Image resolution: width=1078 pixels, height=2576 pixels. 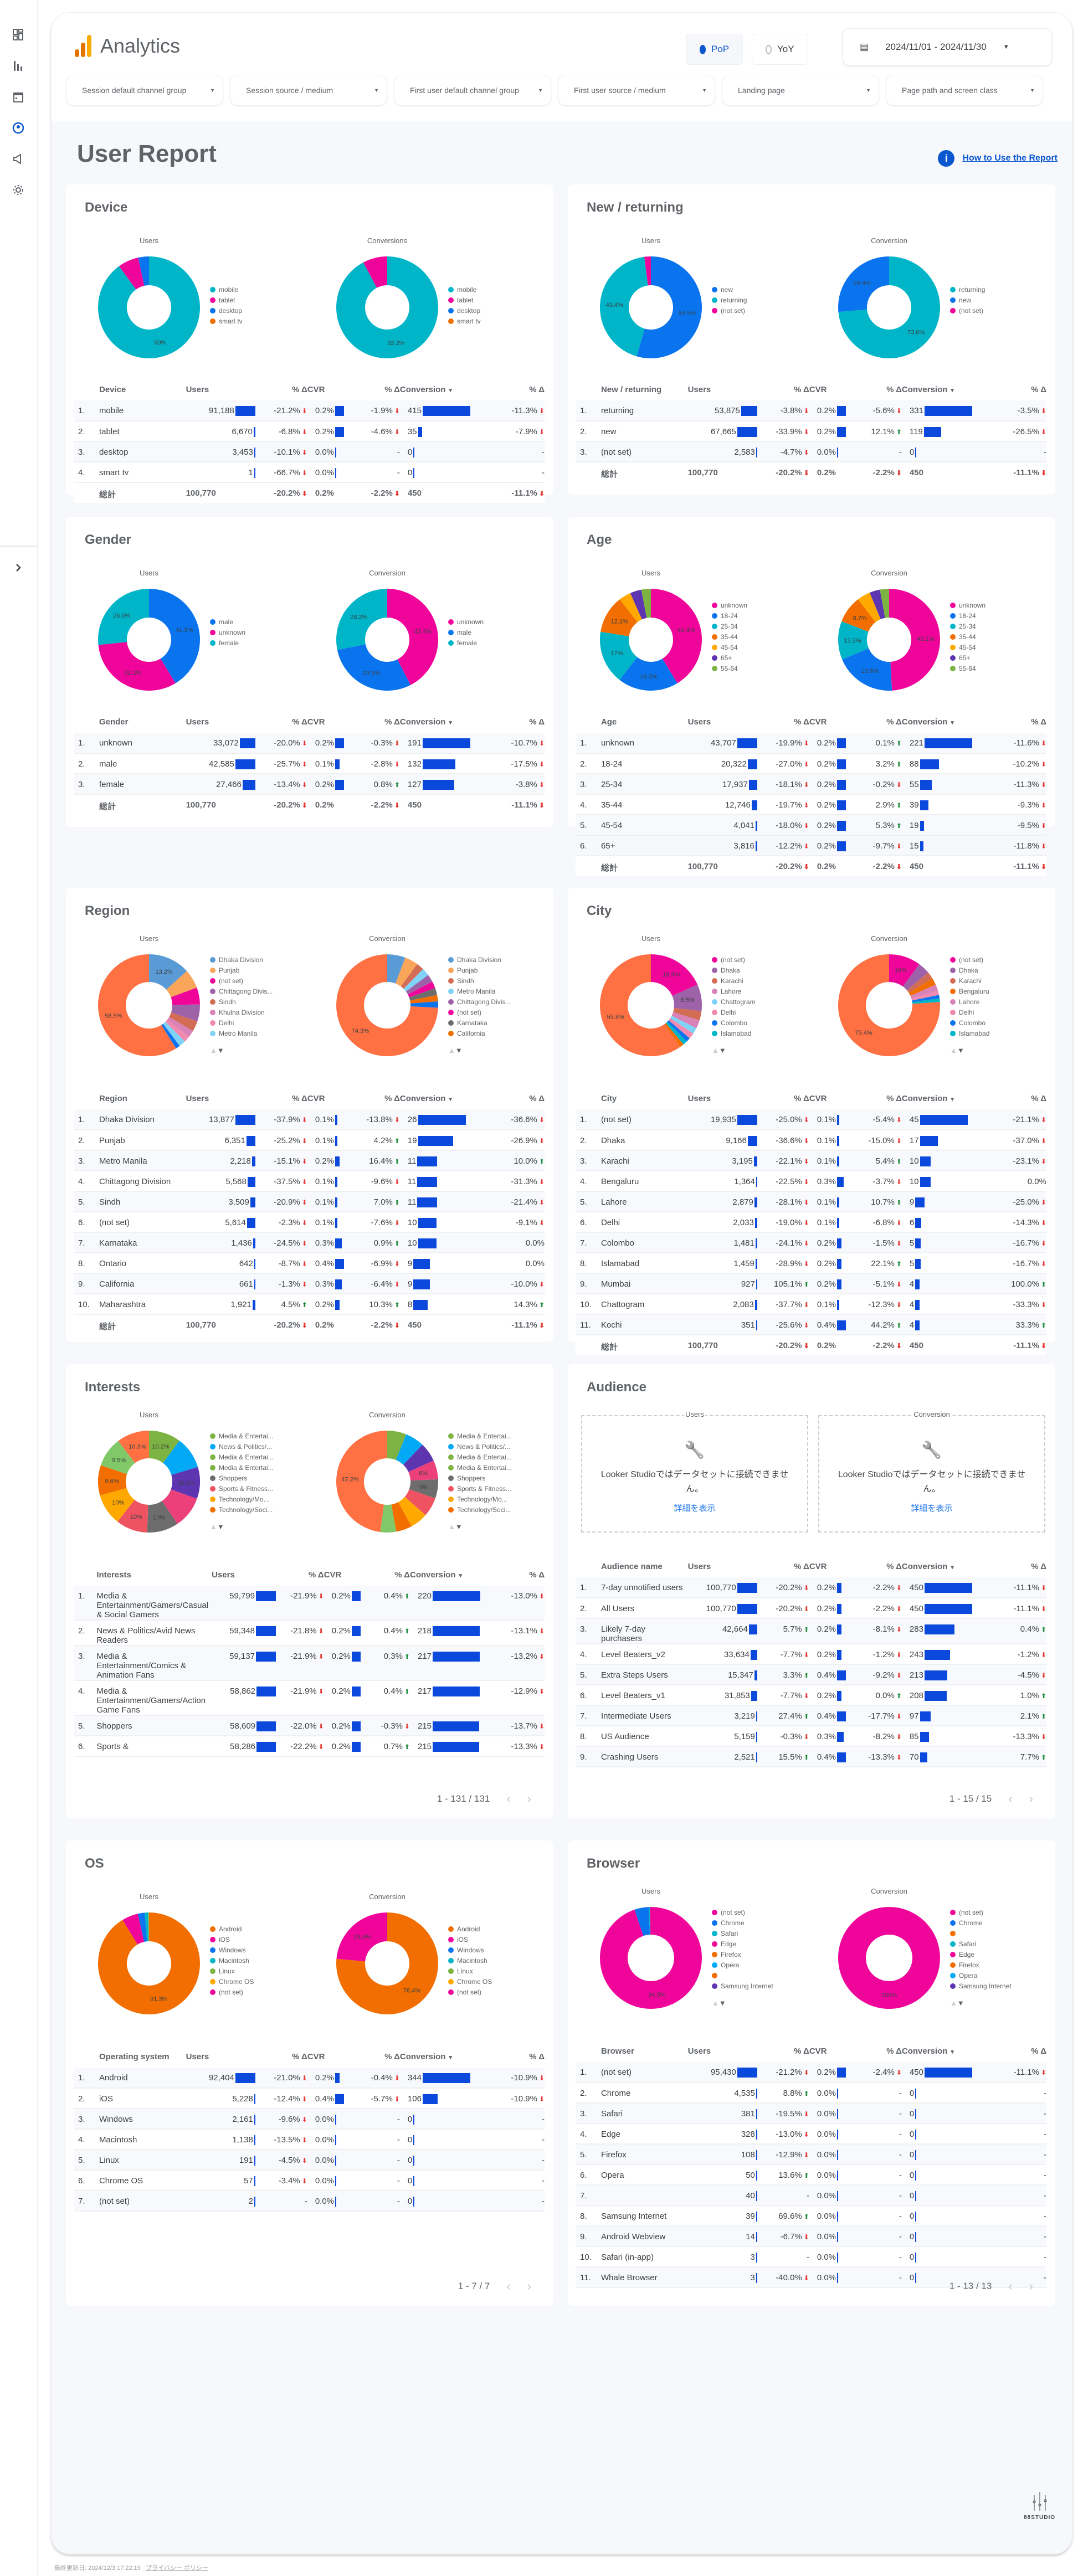 What do you see at coordinates (729, 626) in the screenshot?
I see `legend-item: 25-34` at bounding box center [729, 626].